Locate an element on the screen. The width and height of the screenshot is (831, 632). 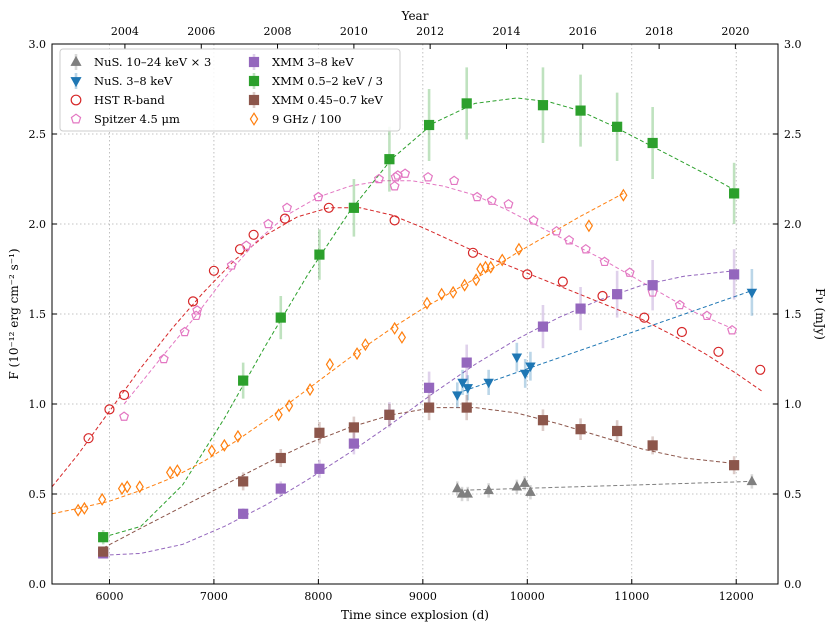
y-axis-label-right: Fν (mJy) is located at coordinates (820, 314).